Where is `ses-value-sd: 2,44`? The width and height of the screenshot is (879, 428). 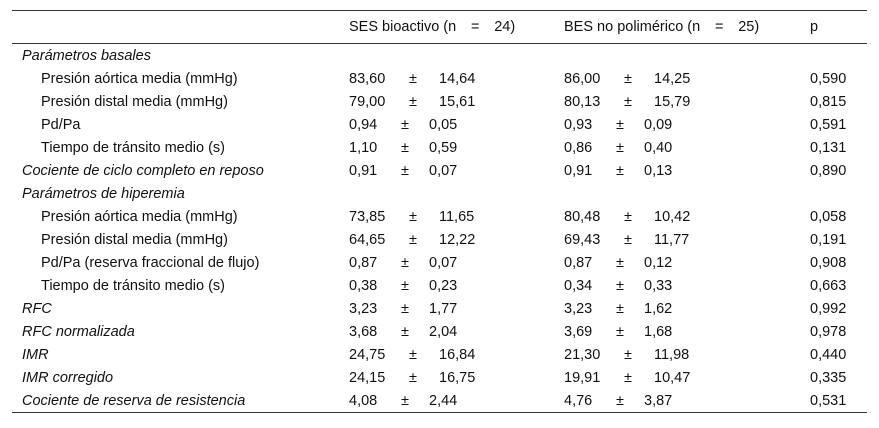
ses-value-sd: 2,44 is located at coordinates (443, 400).